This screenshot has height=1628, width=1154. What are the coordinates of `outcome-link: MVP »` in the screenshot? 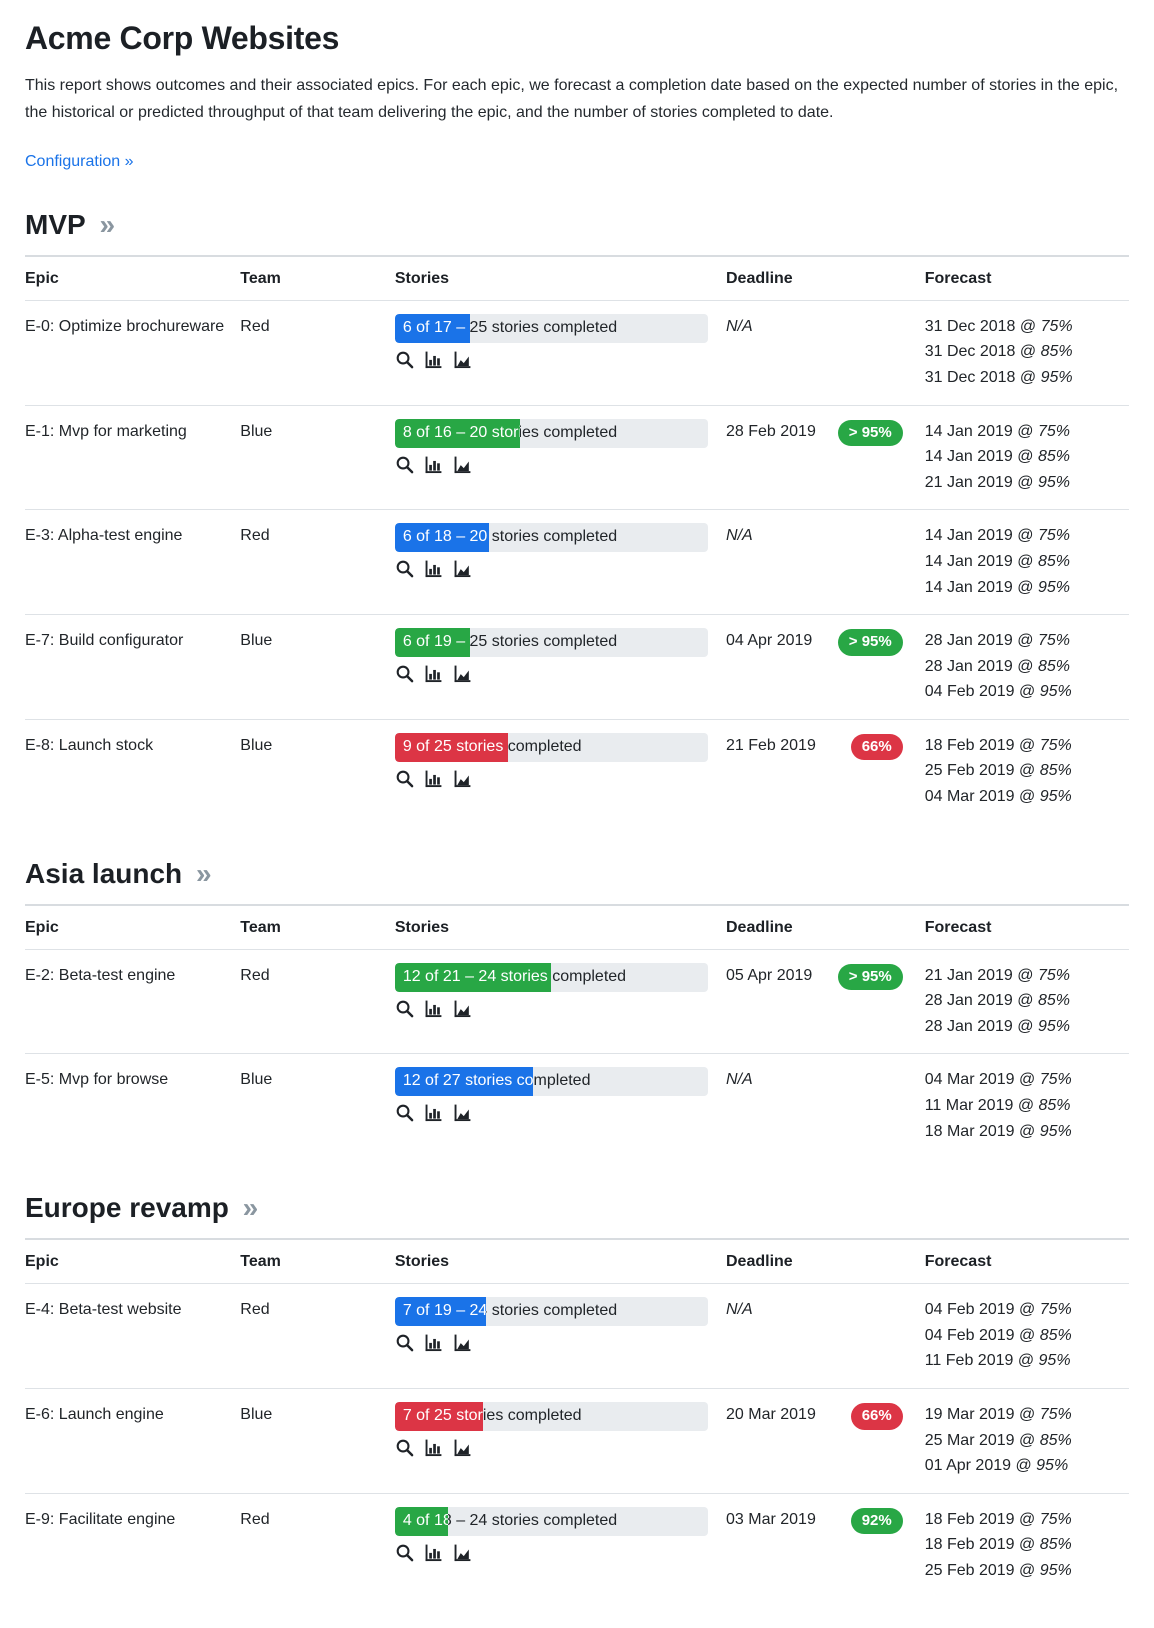 It's located at (577, 225).